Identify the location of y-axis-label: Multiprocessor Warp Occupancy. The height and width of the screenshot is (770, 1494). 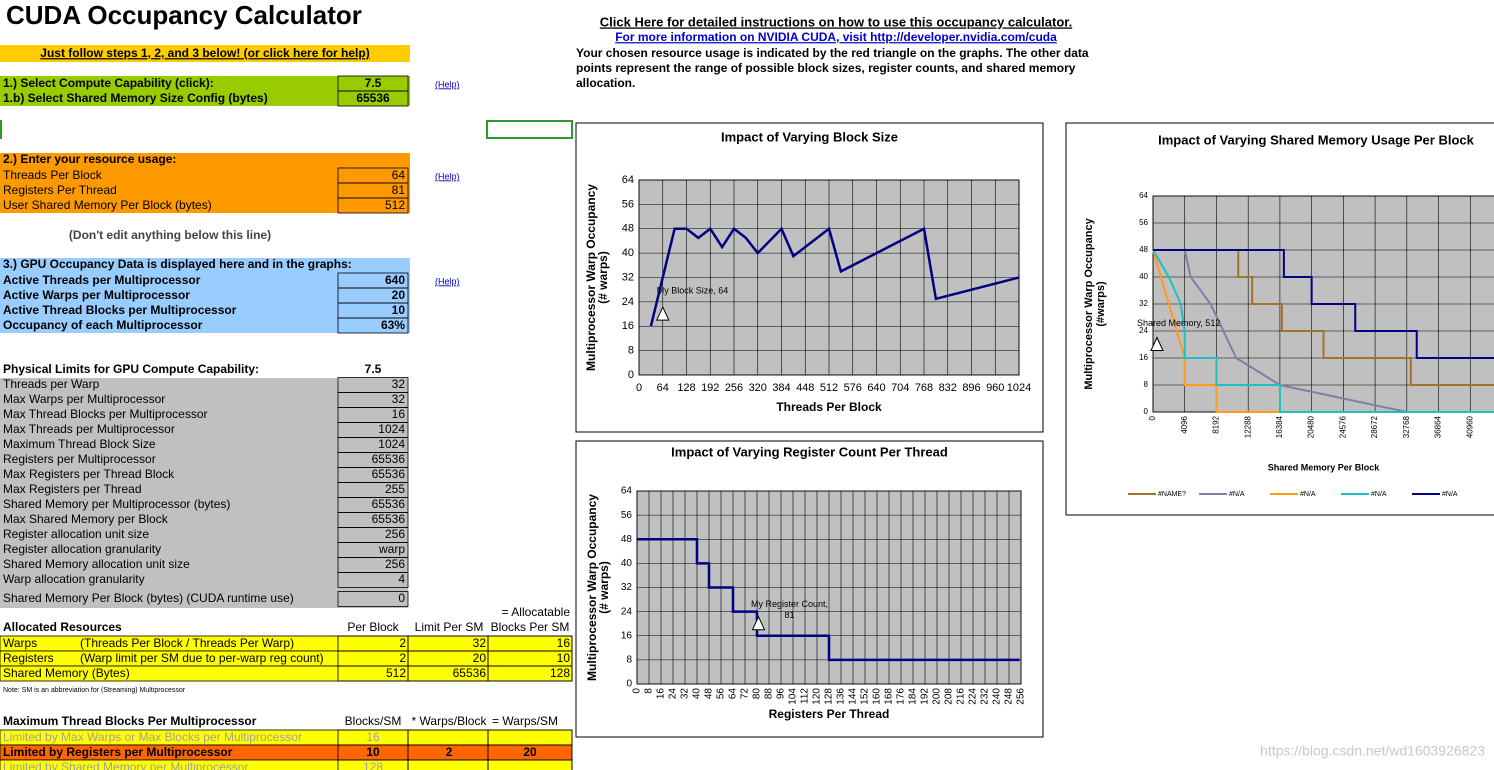
(1089, 303).